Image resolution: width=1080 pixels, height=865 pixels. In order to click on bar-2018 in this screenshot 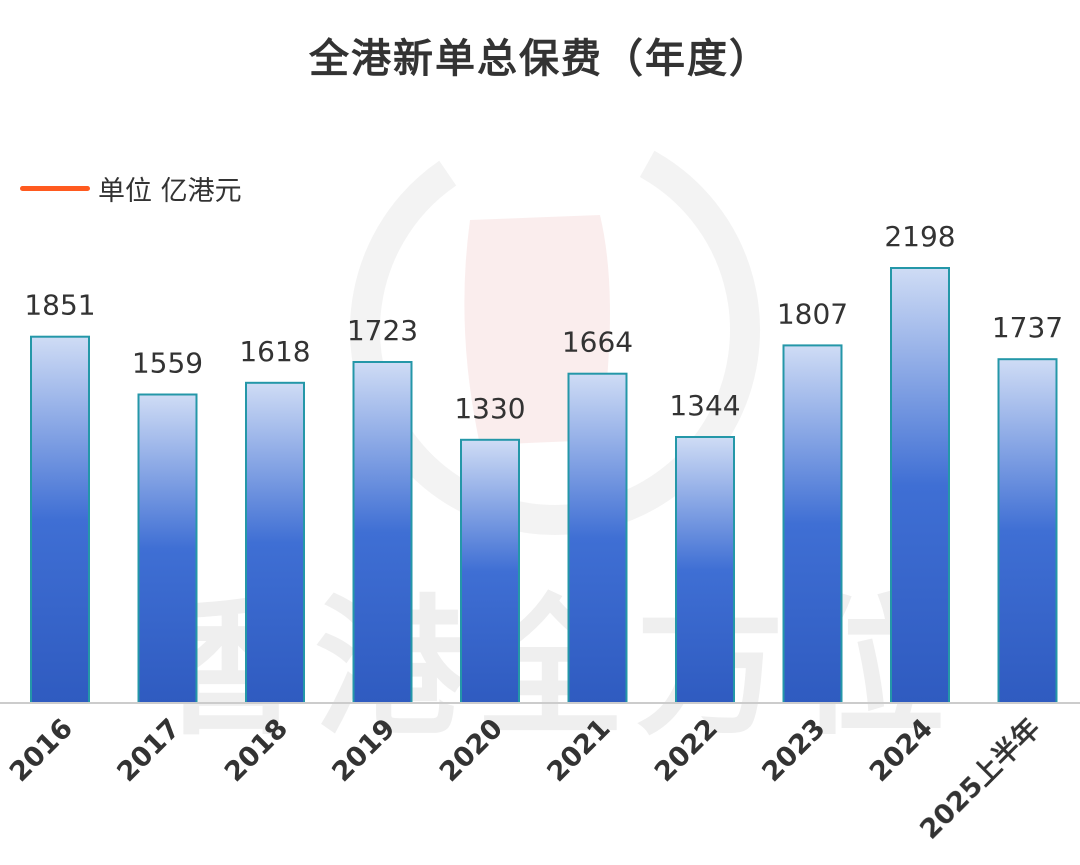, I will do `click(275, 542)`.